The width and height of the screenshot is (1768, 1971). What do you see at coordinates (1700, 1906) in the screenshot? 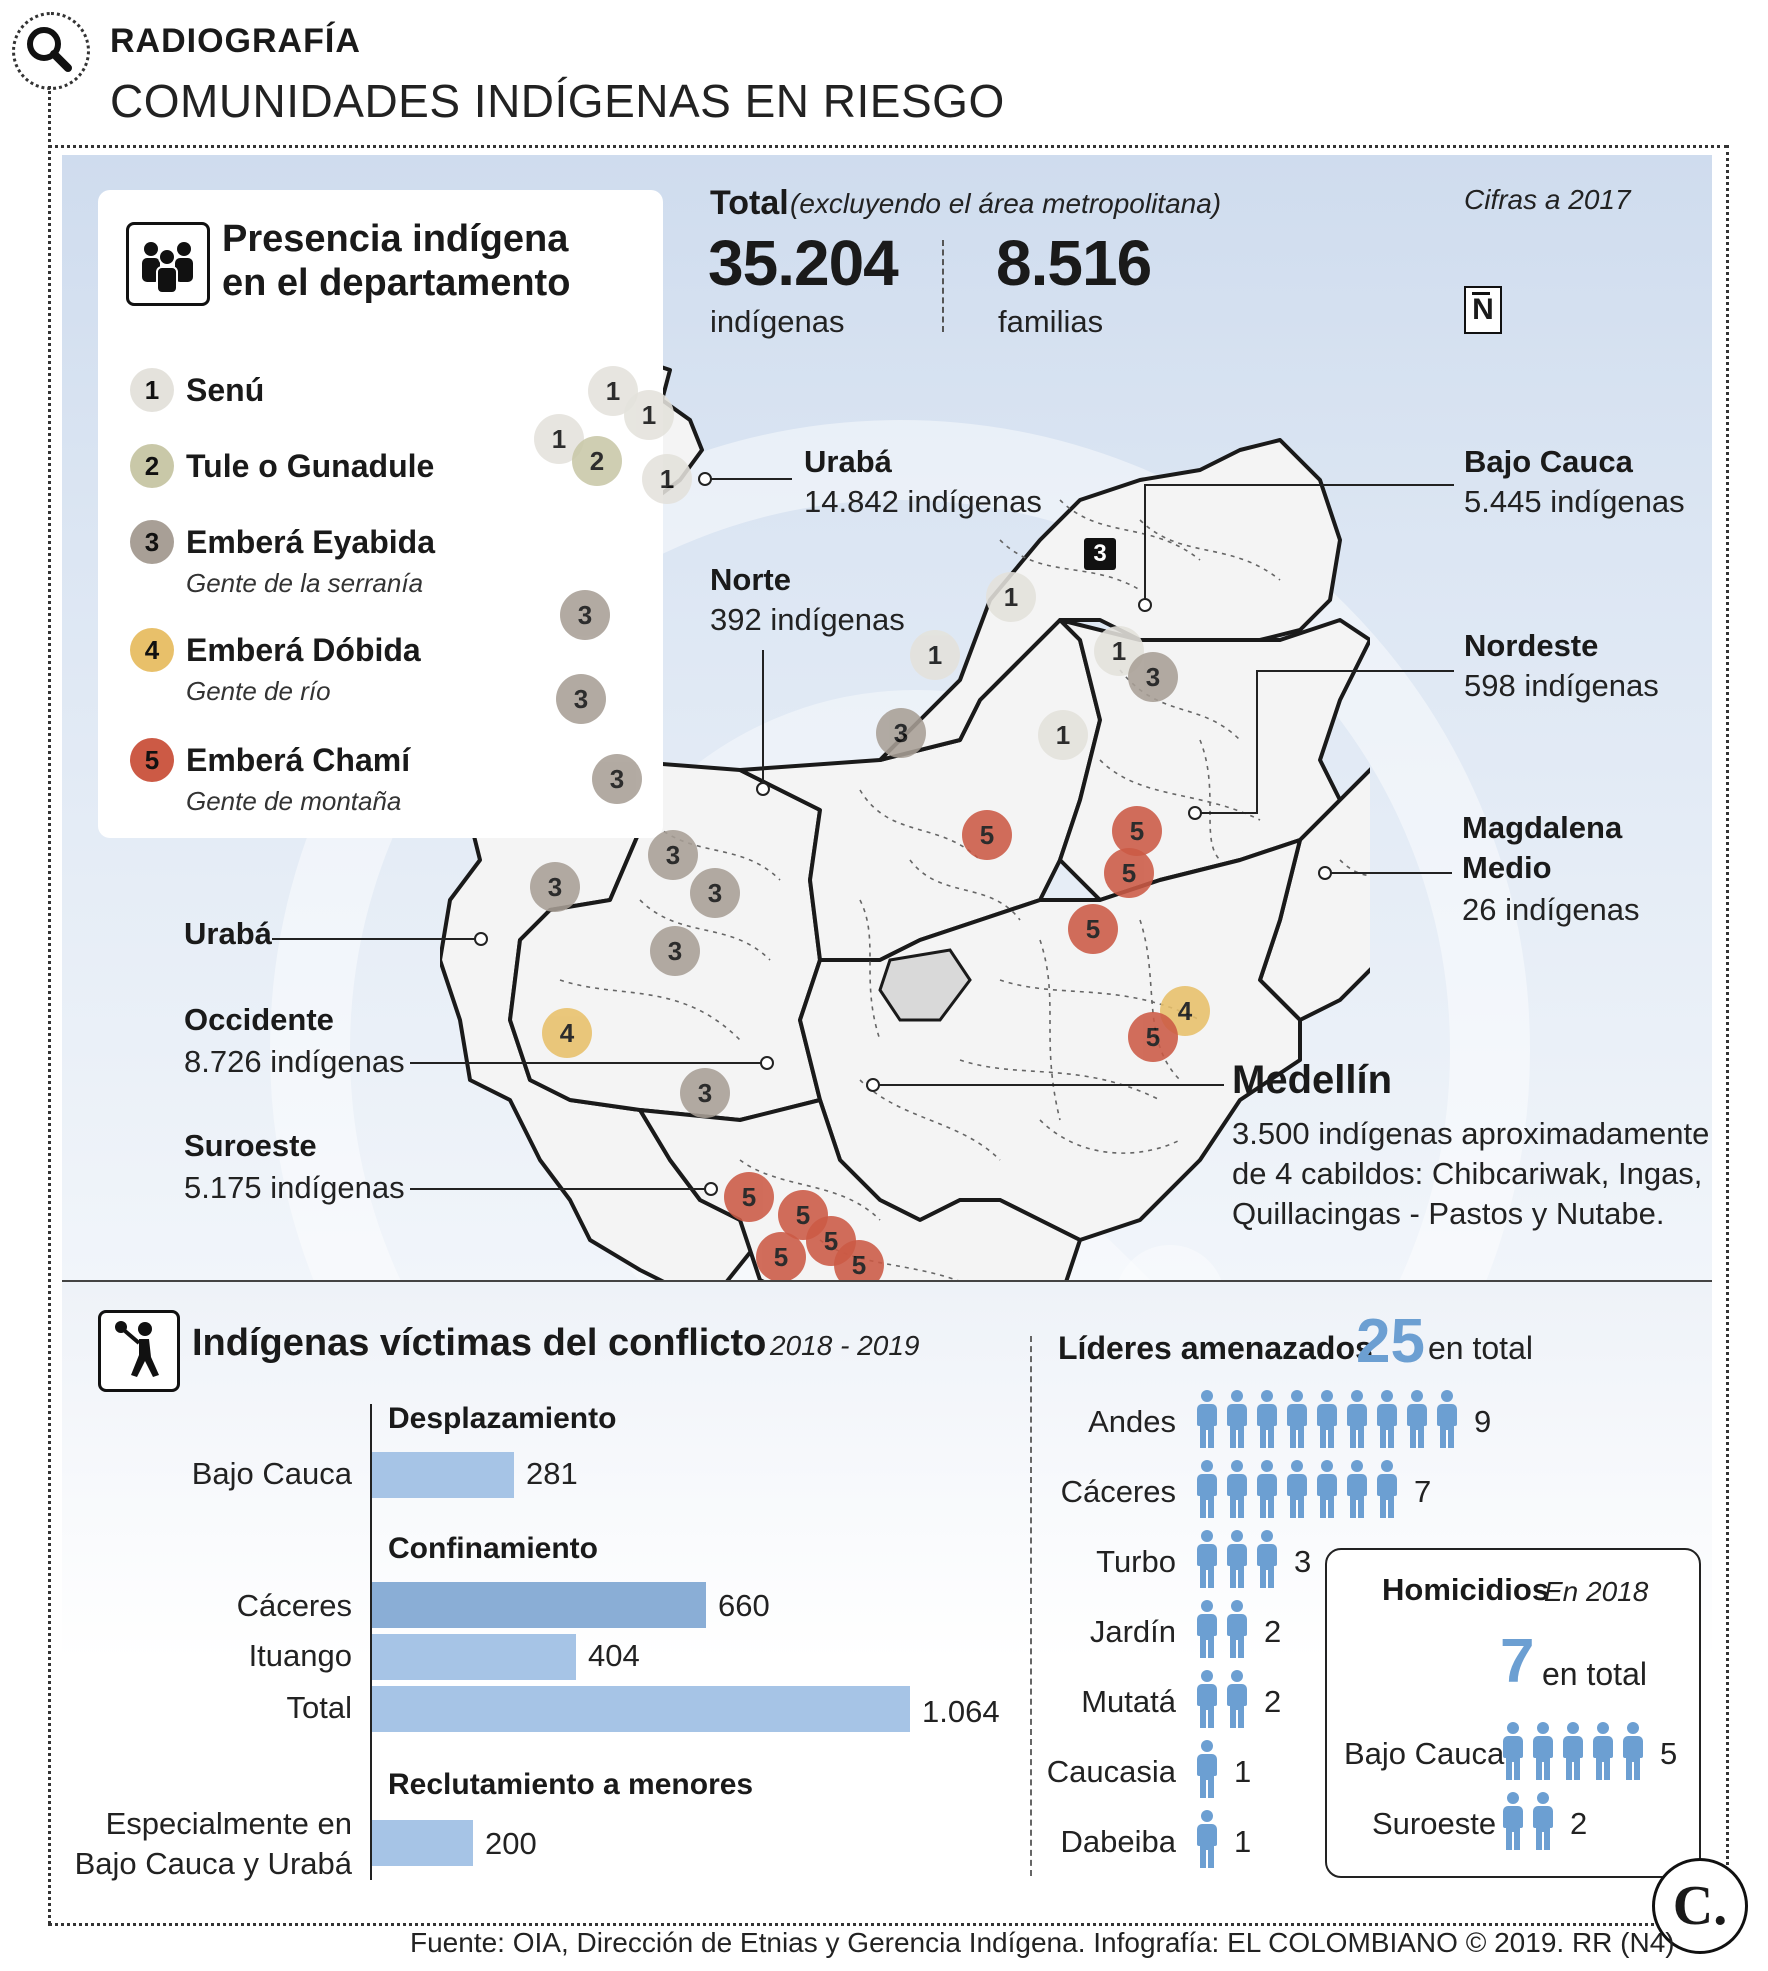
I see `newspaper-logo: C.` at bounding box center [1700, 1906].